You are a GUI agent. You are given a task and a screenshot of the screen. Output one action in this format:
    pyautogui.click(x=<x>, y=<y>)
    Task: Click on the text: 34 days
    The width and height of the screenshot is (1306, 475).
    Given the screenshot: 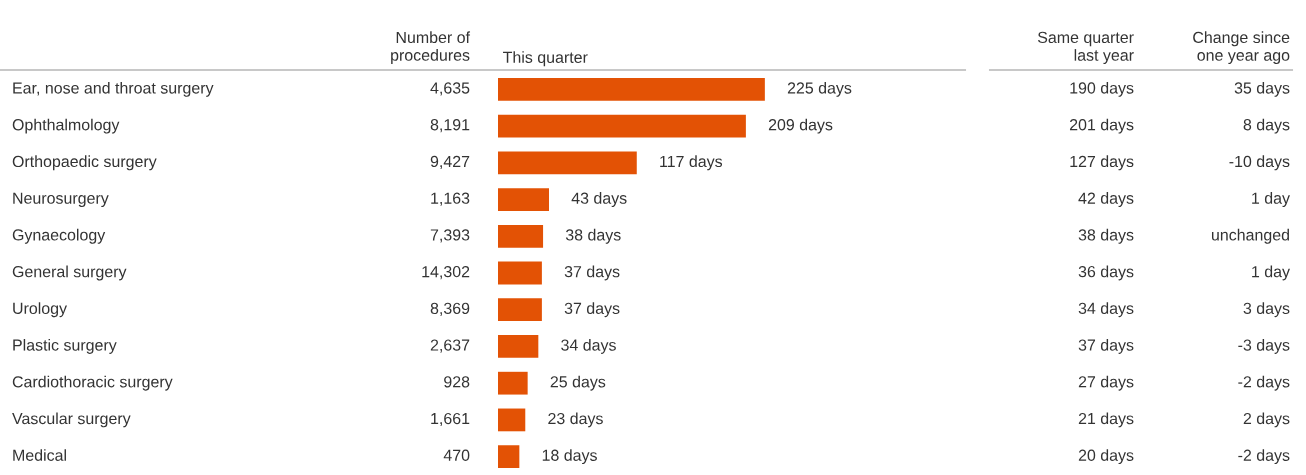 What is the action you would take?
    pyautogui.click(x=1106, y=310)
    